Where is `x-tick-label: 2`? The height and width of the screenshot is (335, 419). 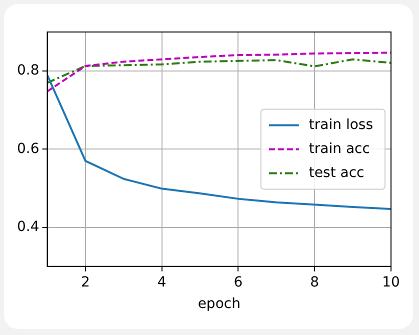 x-tick-label: 2 is located at coordinates (85, 282).